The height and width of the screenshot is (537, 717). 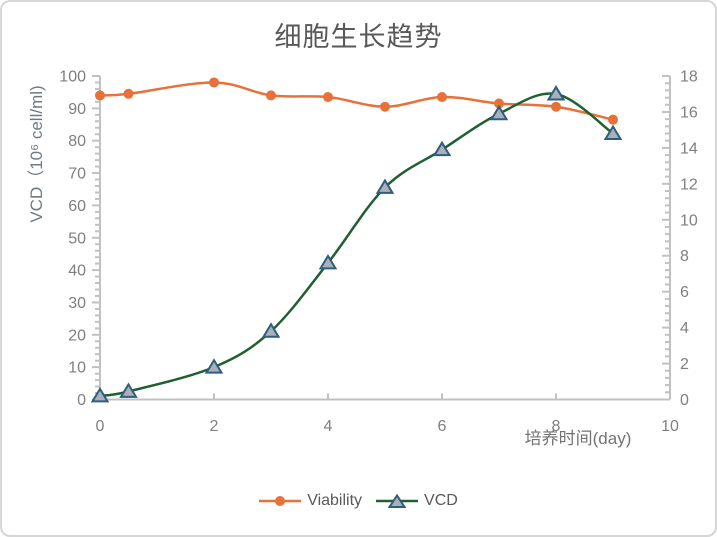 I want to click on series-viability-line, so click(x=356, y=101).